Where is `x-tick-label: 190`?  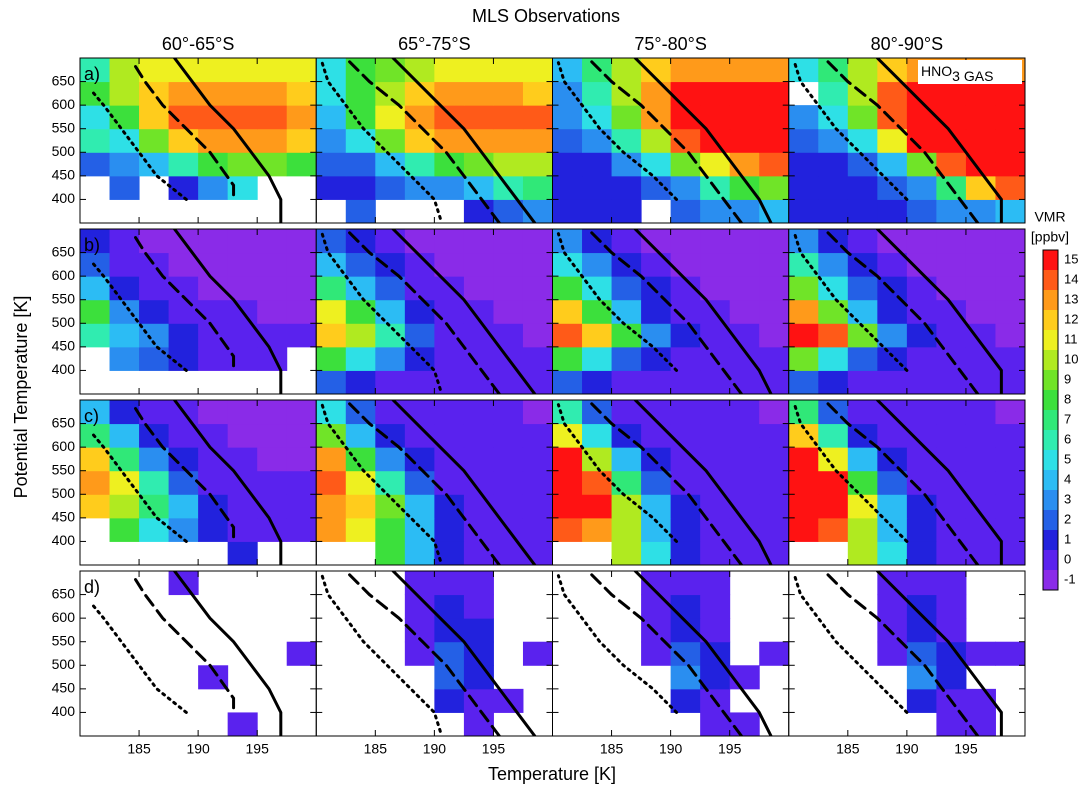
x-tick-label: 190 is located at coordinates (907, 749).